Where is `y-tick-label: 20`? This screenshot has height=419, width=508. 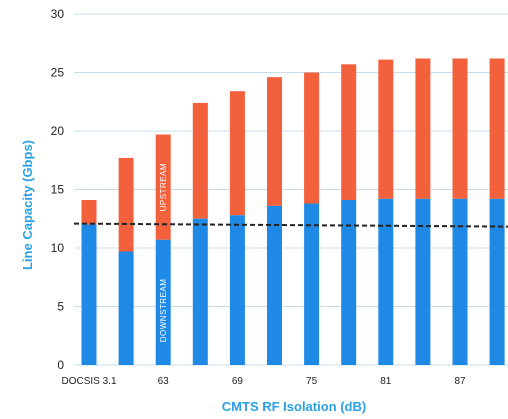 y-tick-label: 20 is located at coordinates (58, 131).